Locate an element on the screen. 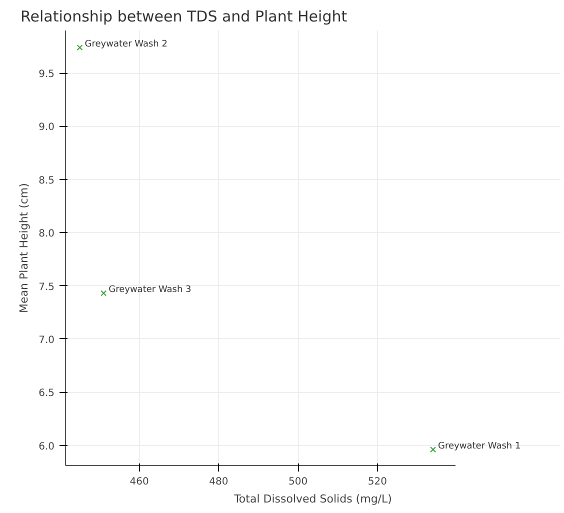 Image resolution: width=564 pixels, height=513 pixels. y-tick-label: 9.5 is located at coordinates (46, 74).